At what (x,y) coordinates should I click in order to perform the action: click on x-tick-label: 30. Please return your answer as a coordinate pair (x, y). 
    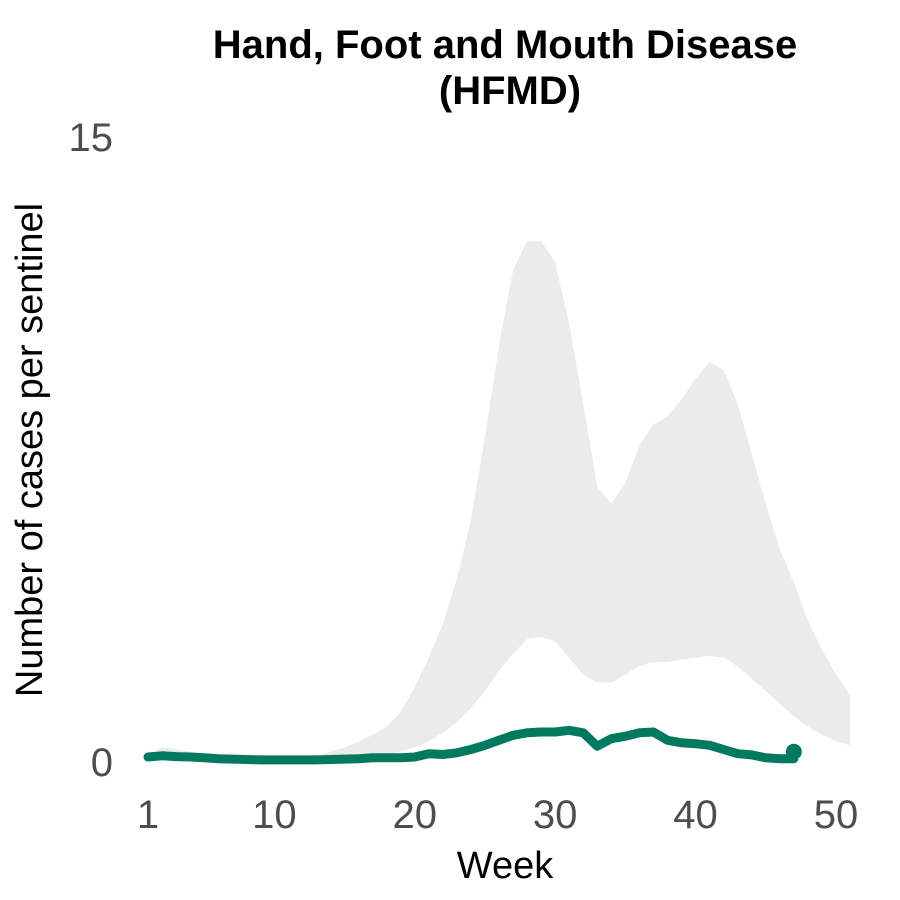
    Looking at the image, I should click on (555, 815).